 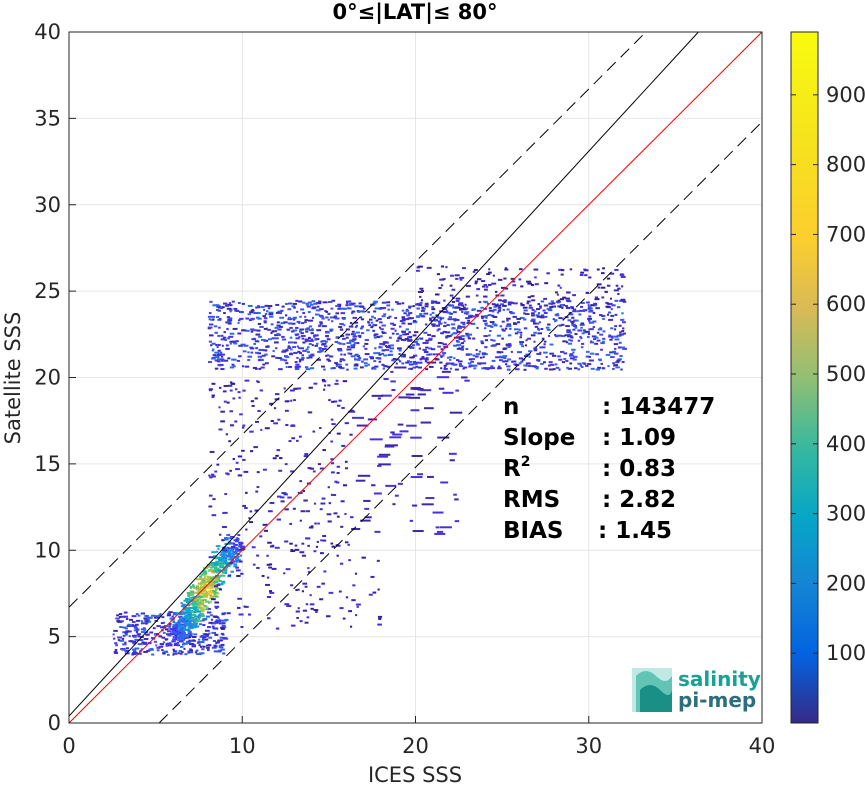 I want to click on colorbar, so click(x=804, y=377).